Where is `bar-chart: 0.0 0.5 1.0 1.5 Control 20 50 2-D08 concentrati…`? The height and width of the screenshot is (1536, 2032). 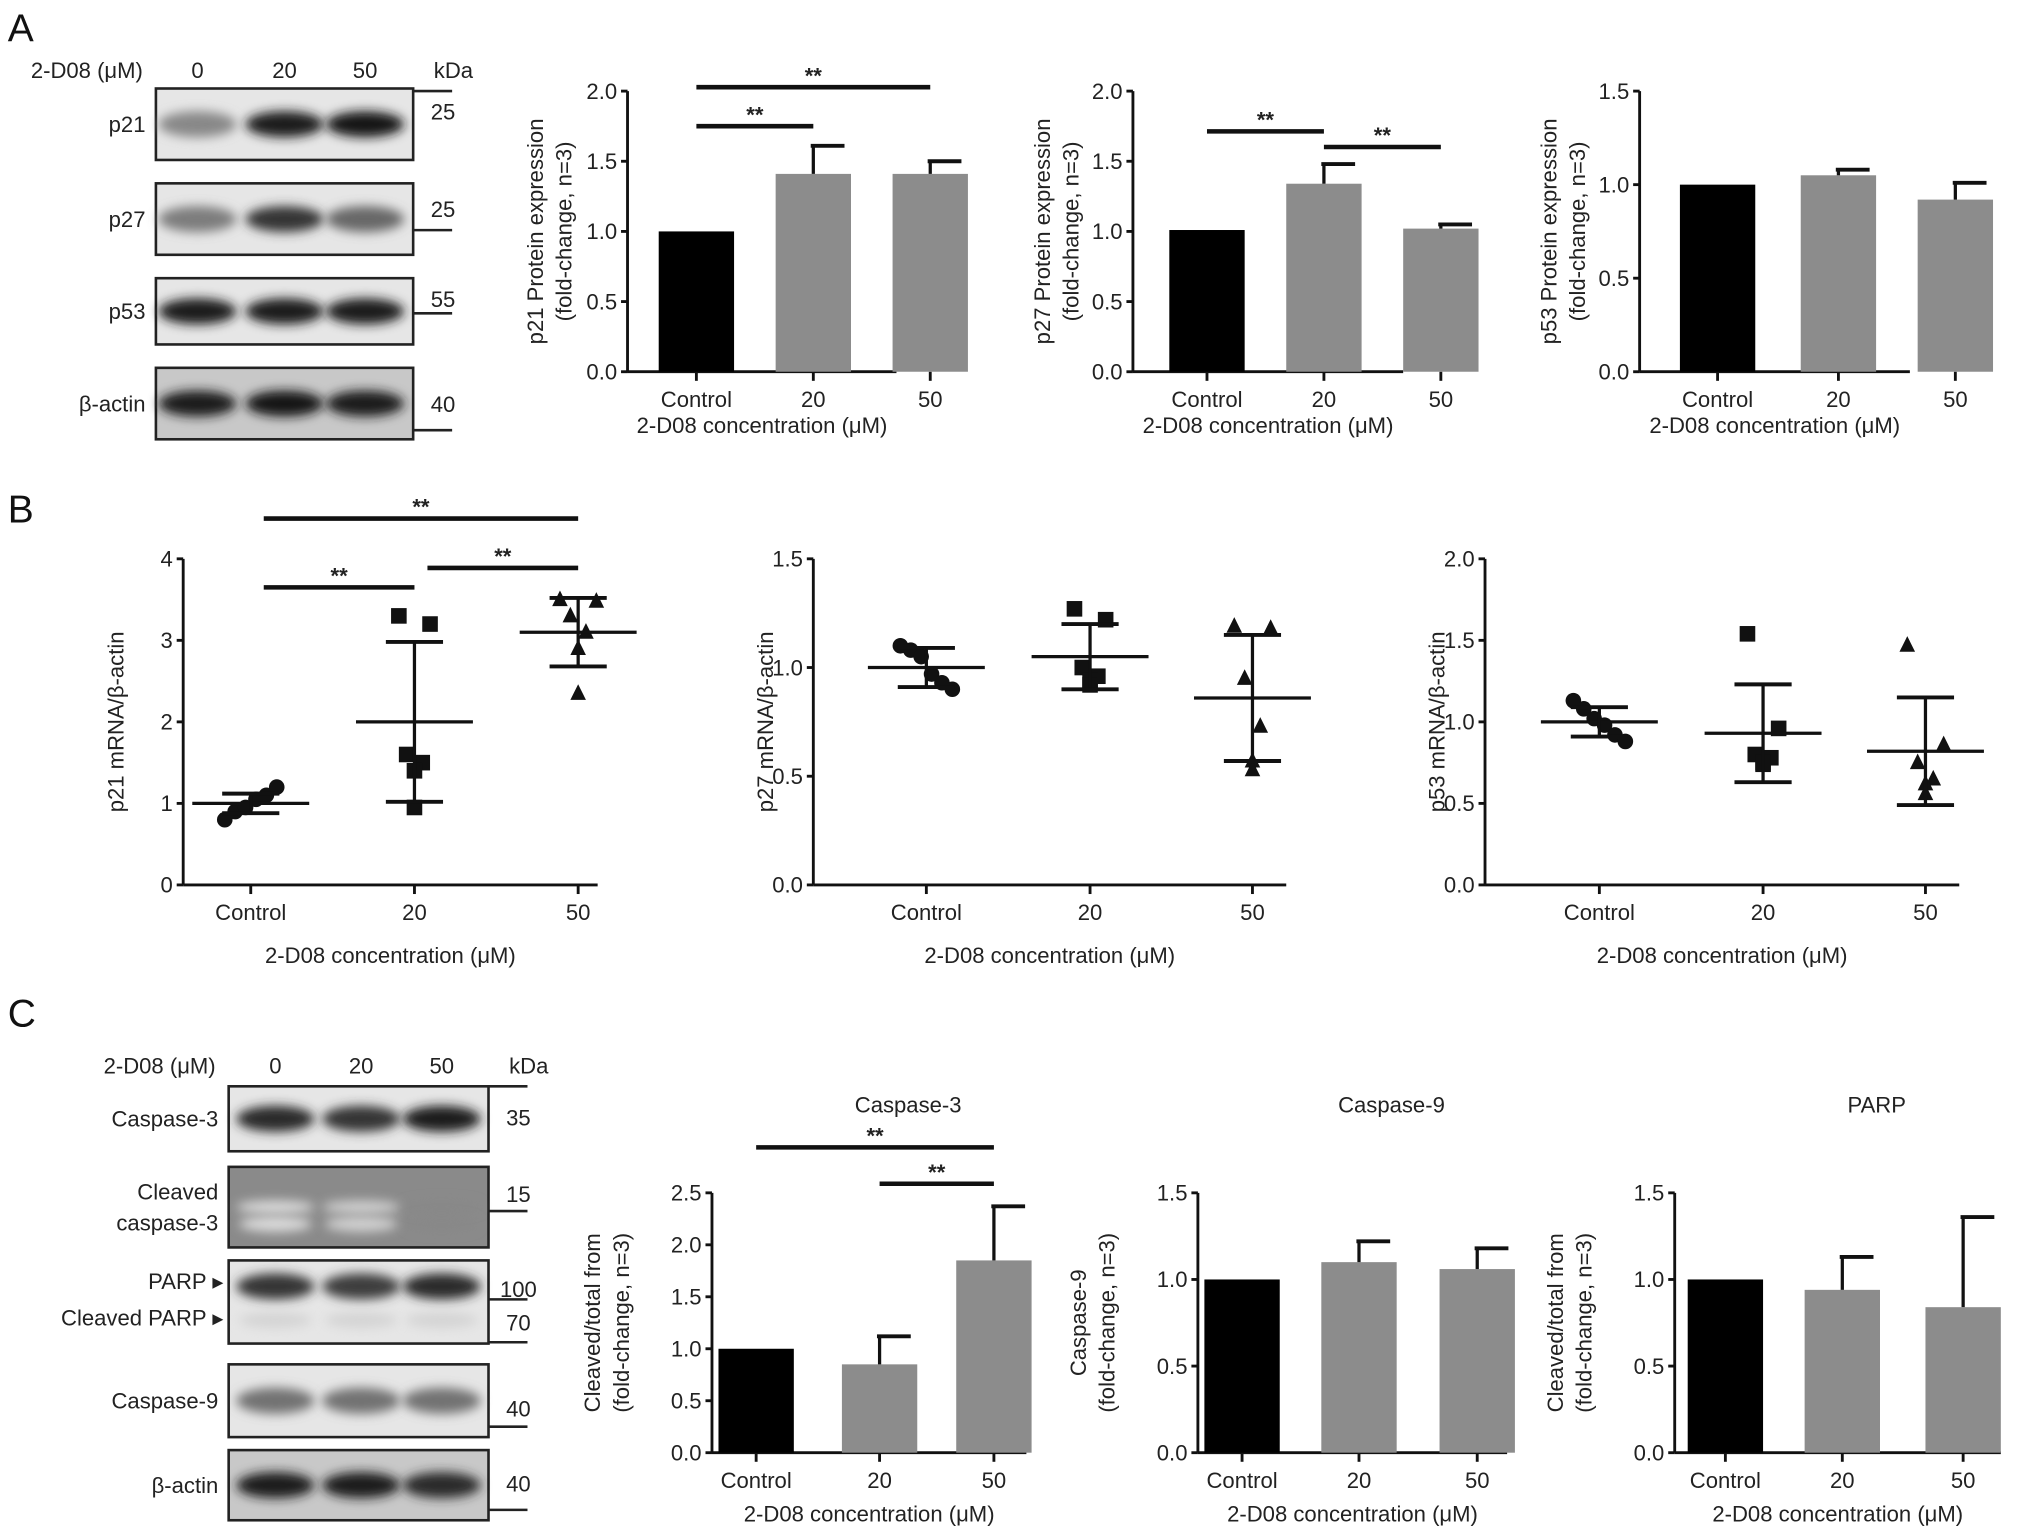 bar-chart: 0.0 0.5 1.0 1.5 Control 20 50 2-D08 concentrati… is located at coordinates (1290, 1309).